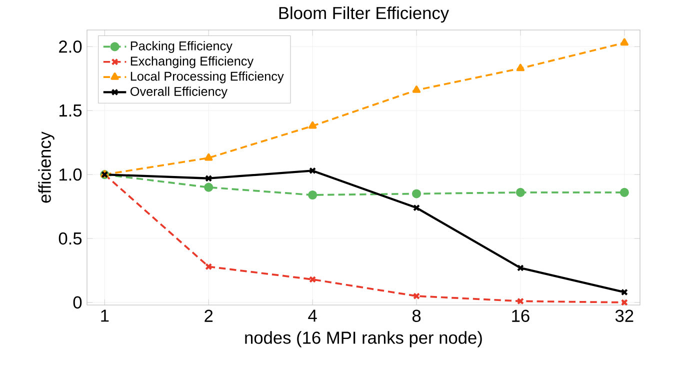  I want to click on chart-title: Bloom Filter Efficiency, so click(364, 14).